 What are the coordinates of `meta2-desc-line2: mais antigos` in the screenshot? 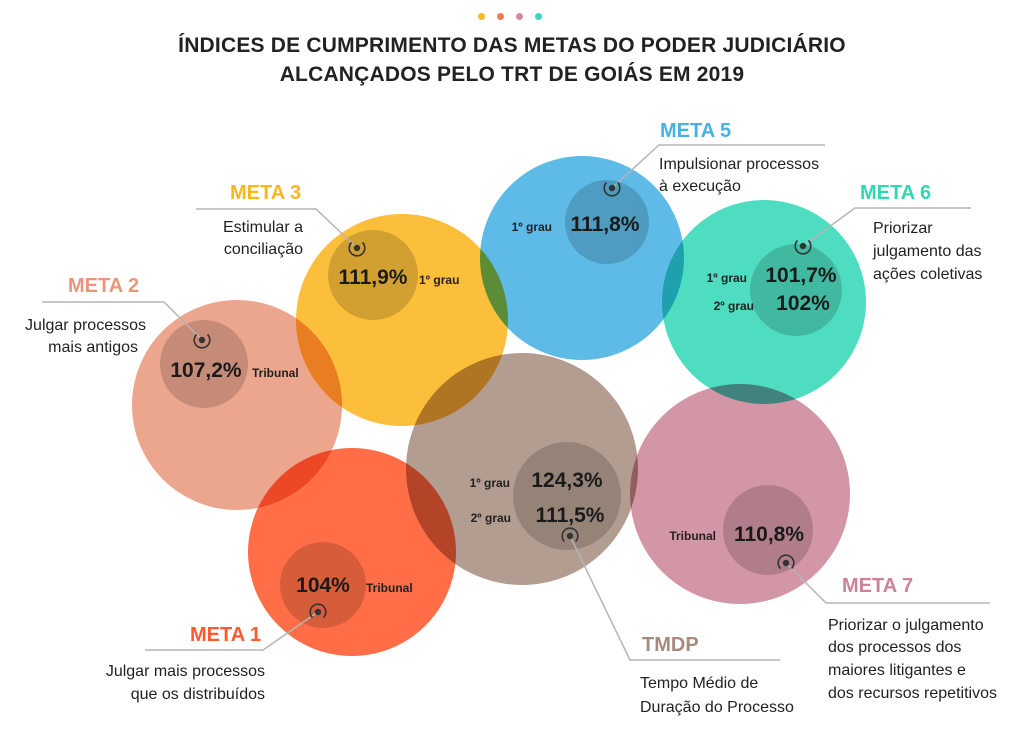 It's located at (93, 347).